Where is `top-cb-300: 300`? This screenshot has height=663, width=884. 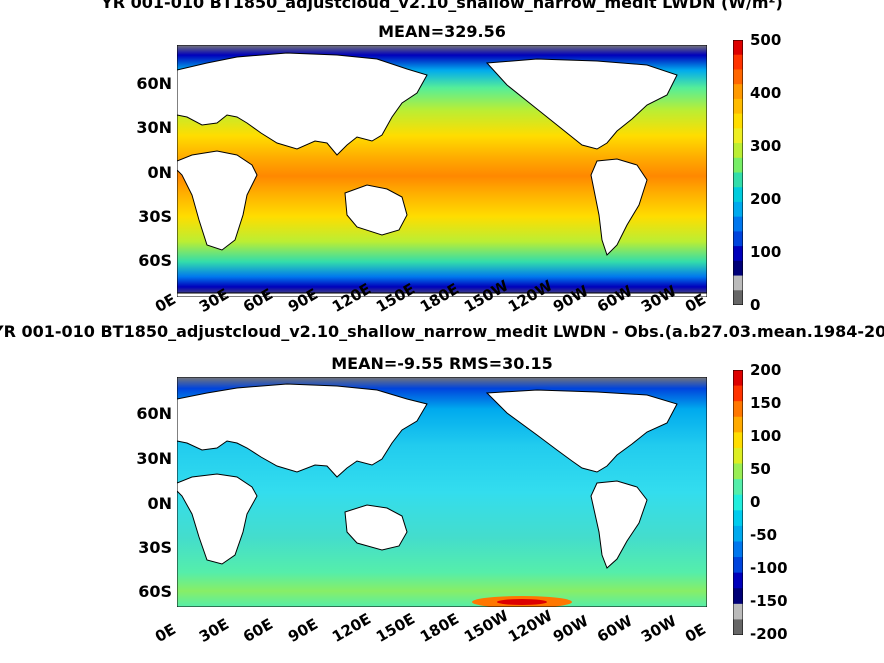 top-cb-300: 300 is located at coordinates (766, 146).